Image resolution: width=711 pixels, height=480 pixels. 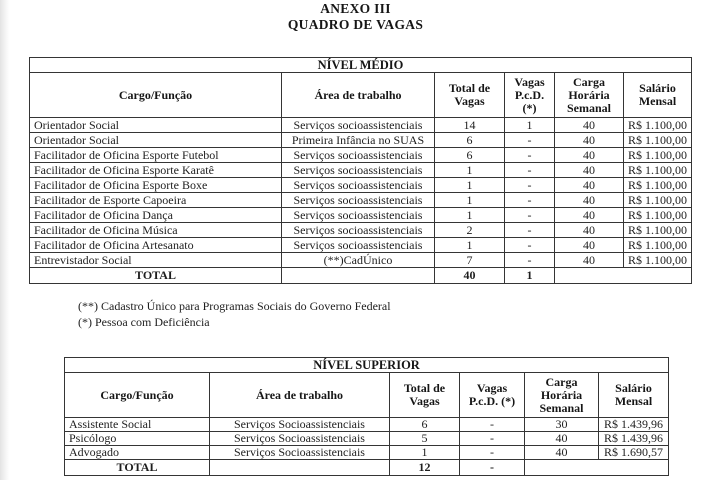 I want to click on col-header-area: Área de trabalho, so click(x=299, y=395).